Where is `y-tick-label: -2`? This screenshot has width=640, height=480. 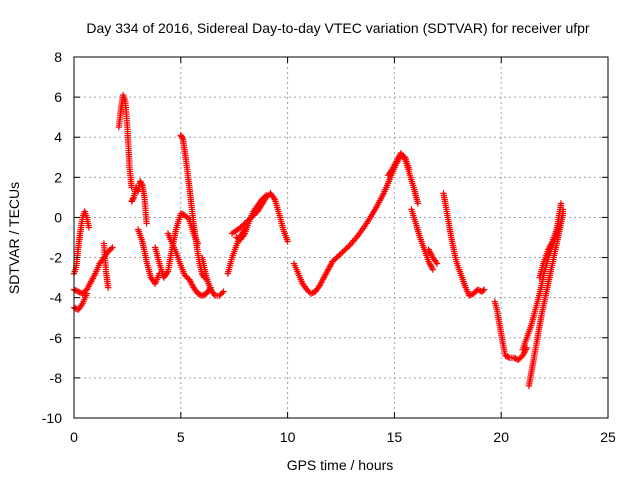
y-tick-label: -2 is located at coordinates (56, 258).